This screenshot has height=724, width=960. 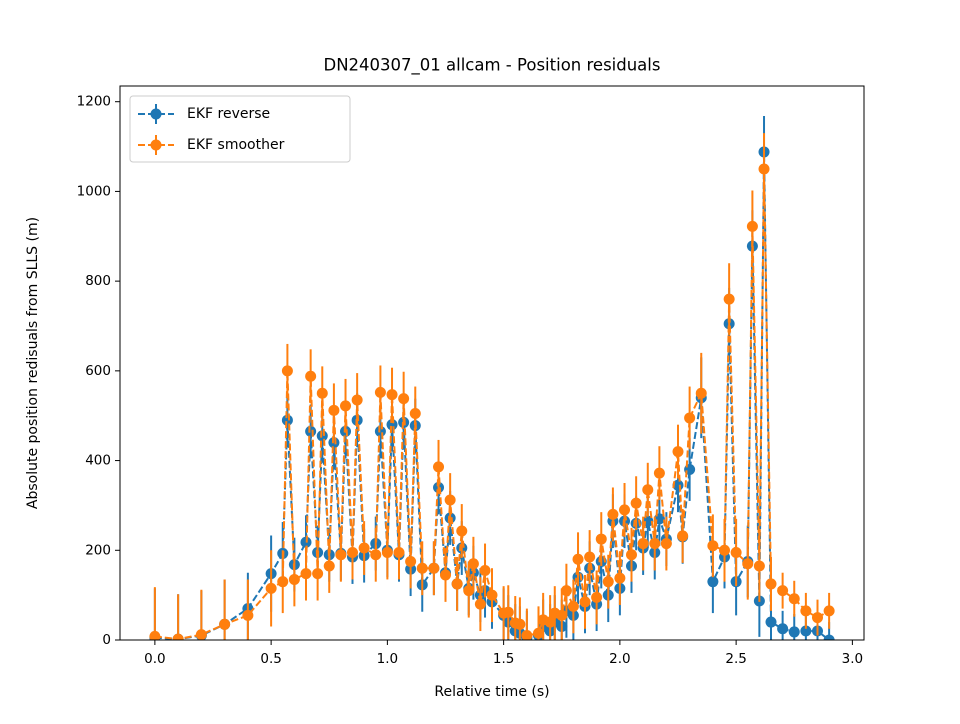 What do you see at coordinates (492, 66) in the screenshot?
I see `chart-title: DN240307_01 allcam - Position residuals` at bounding box center [492, 66].